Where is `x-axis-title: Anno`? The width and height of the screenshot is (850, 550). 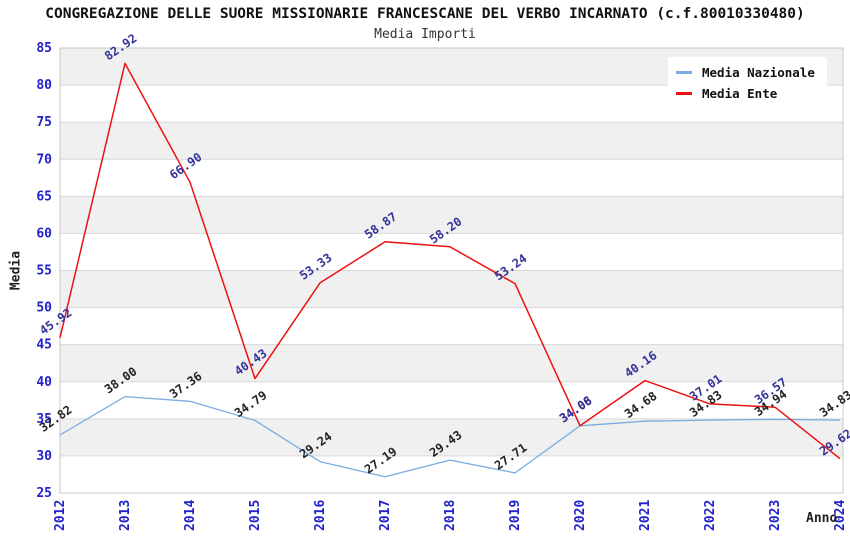 x-axis-title: Anno is located at coordinates (822, 518).